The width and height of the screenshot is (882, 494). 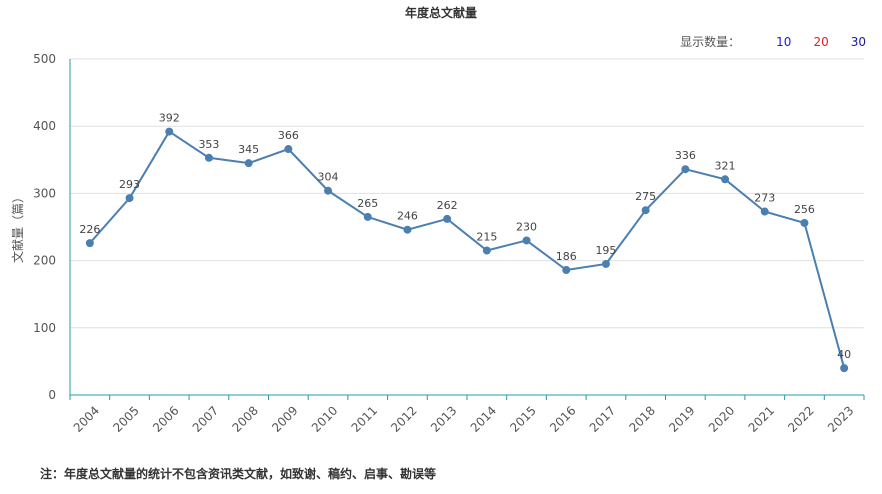 I want to click on data-label: 273, so click(x=764, y=198).